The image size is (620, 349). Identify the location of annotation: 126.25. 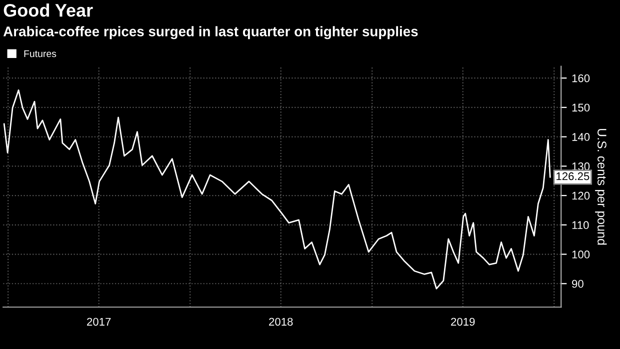
(573, 176).